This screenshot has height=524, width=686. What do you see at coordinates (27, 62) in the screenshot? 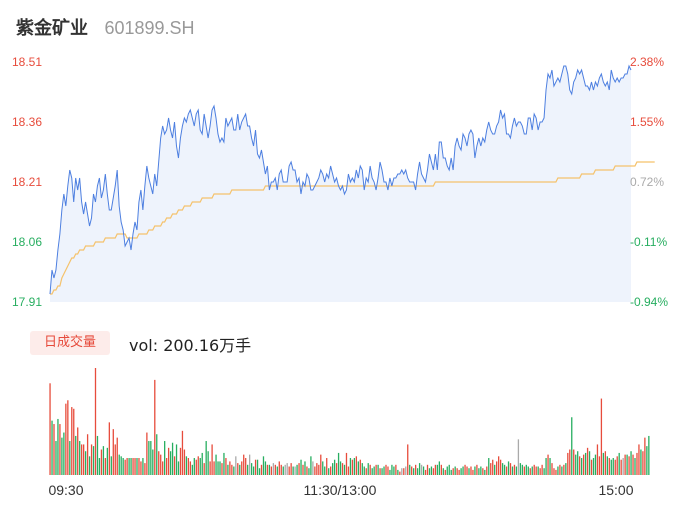
I see `y-tick-left: 18.51` at bounding box center [27, 62].